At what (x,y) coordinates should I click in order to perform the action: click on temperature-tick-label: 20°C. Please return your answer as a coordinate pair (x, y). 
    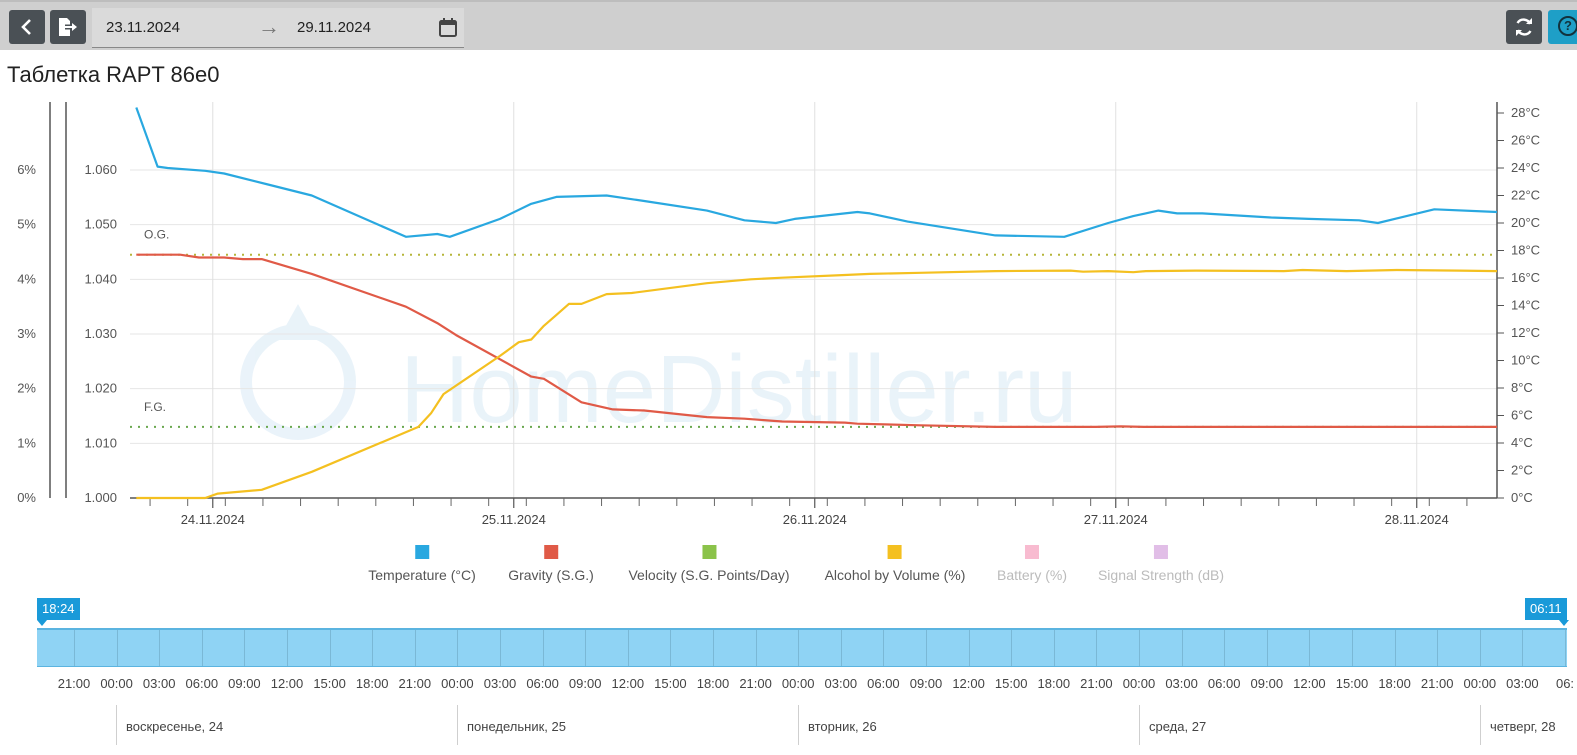
    Looking at the image, I should click on (1525, 222).